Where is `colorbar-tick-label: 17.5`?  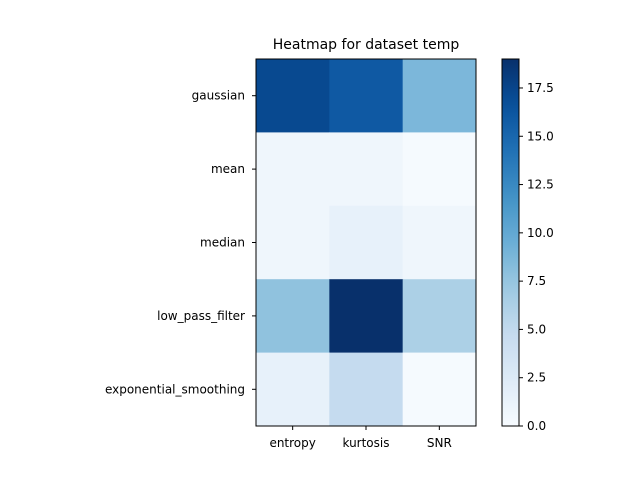 colorbar-tick-label: 17.5 is located at coordinates (540, 88).